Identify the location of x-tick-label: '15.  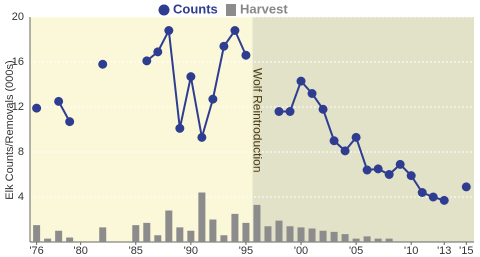
(466, 251).